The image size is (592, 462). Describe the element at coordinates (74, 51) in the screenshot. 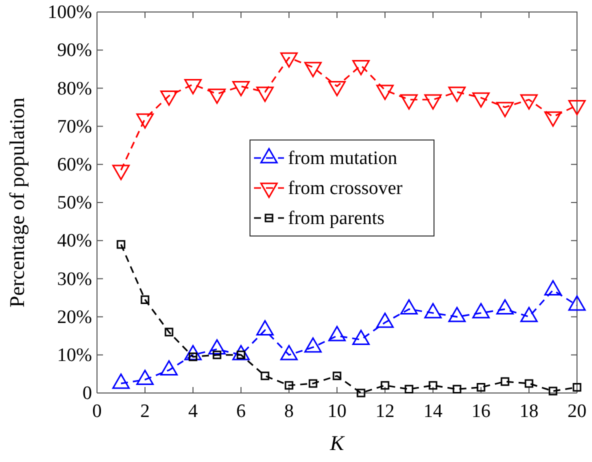

I see `y-tick-label: 90%` at that location.